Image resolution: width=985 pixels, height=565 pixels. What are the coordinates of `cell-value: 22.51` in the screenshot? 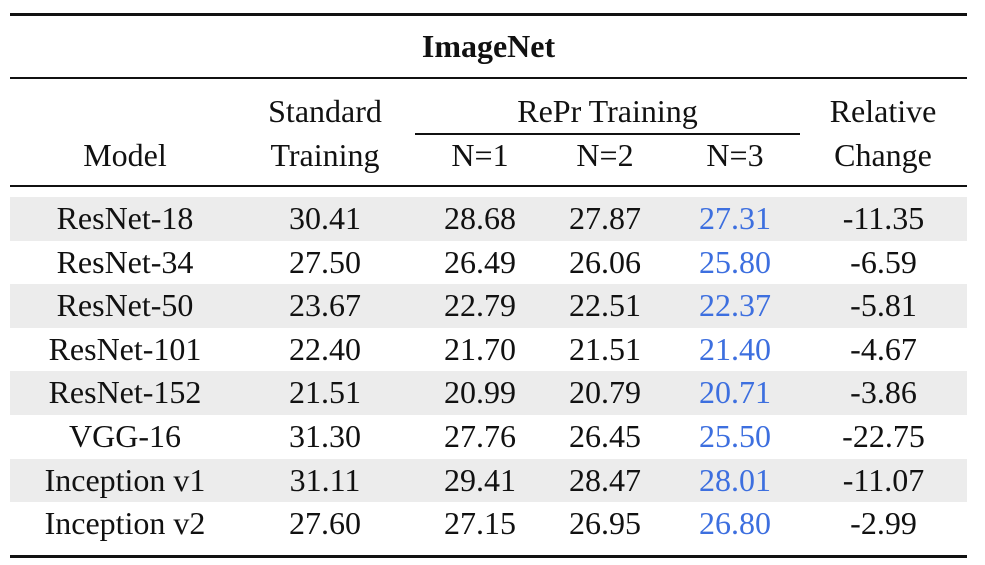 It's located at (605, 305).